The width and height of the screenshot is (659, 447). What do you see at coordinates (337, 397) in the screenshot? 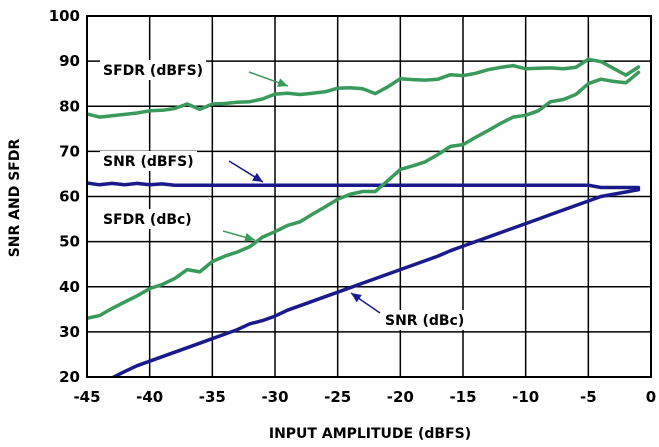
I see `x-tick-label: -25` at bounding box center [337, 397].